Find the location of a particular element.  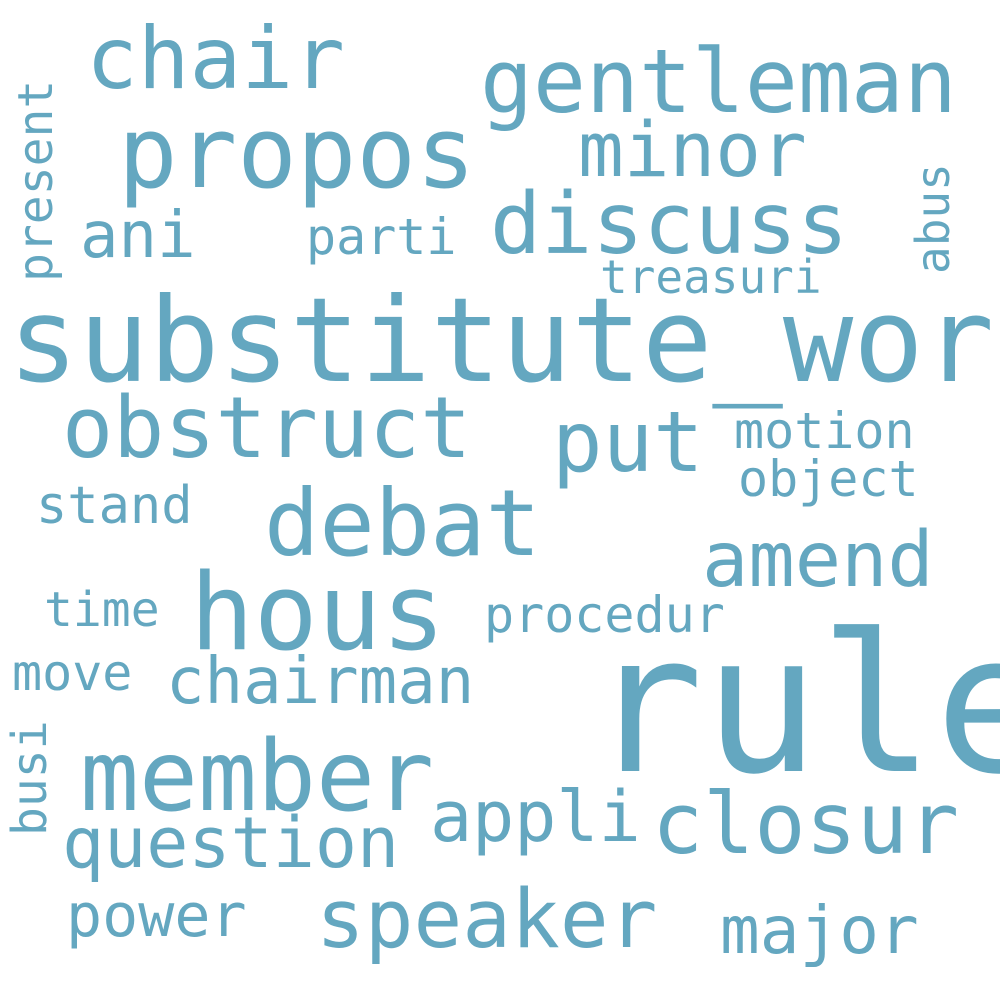

word-present: present is located at coordinates (36, 180).